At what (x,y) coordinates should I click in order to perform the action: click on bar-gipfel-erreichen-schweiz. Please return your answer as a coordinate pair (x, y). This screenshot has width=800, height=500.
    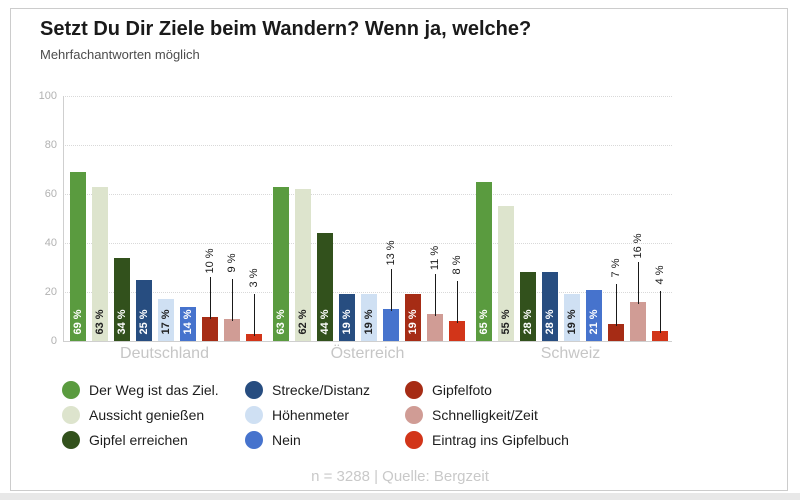
    Looking at the image, I should click on (528, 306).